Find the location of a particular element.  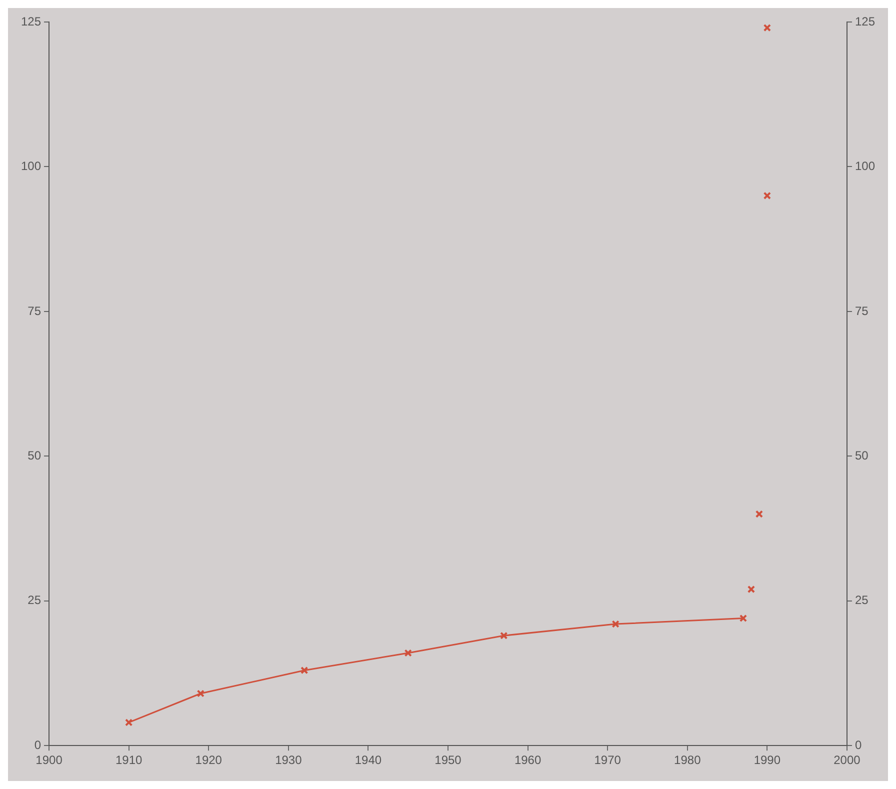

y-tick-label: 0 is located at coordinates (38, 745).